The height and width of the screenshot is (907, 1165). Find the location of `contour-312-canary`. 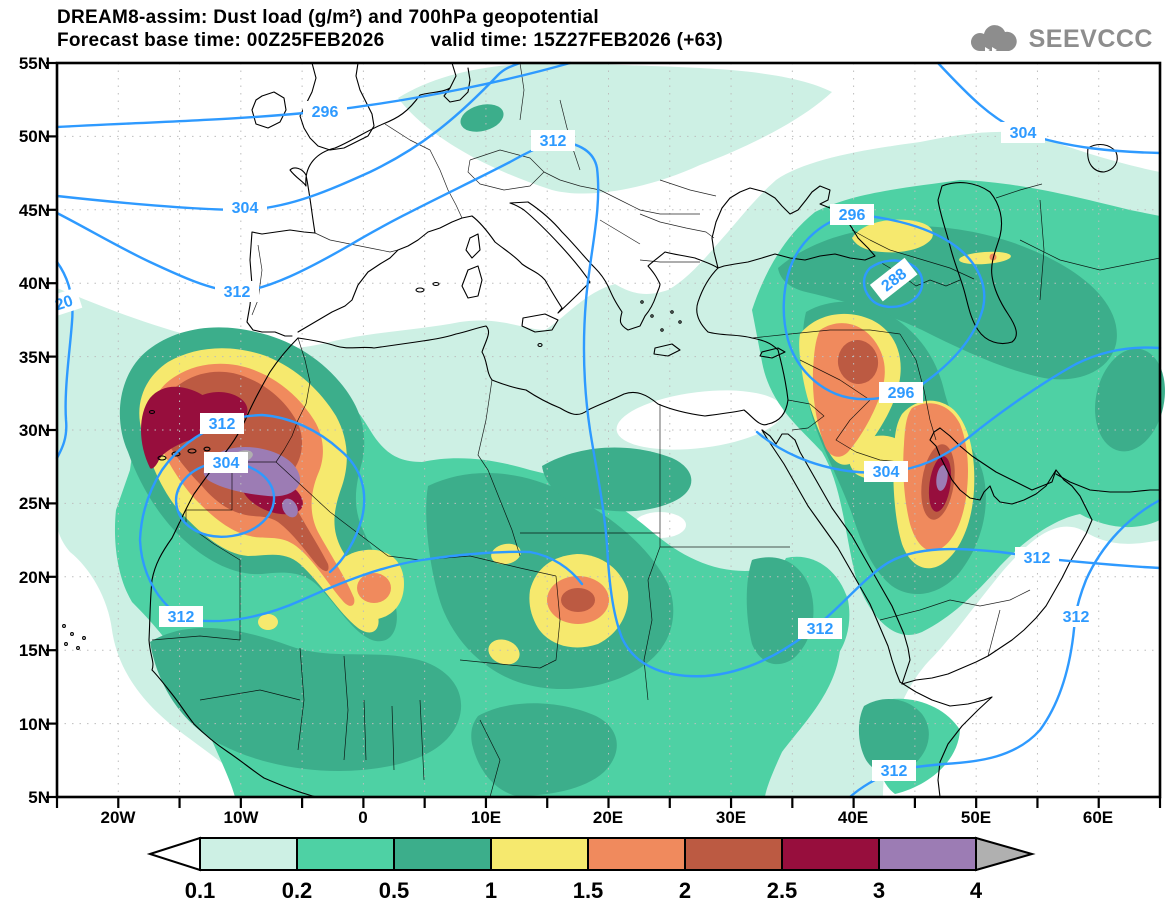

contour-312-canary is located at coordinates (361, 518).